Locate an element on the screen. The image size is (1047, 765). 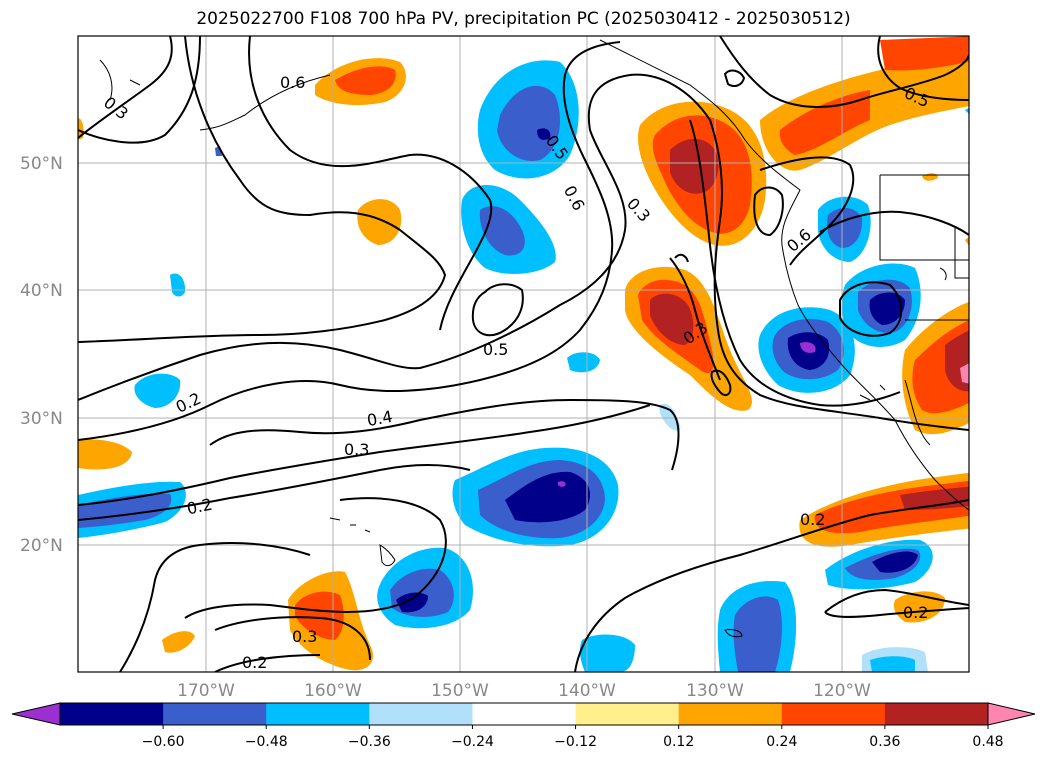
colorbar-tick-label: 0.48 is located at coordinates (987, 742).